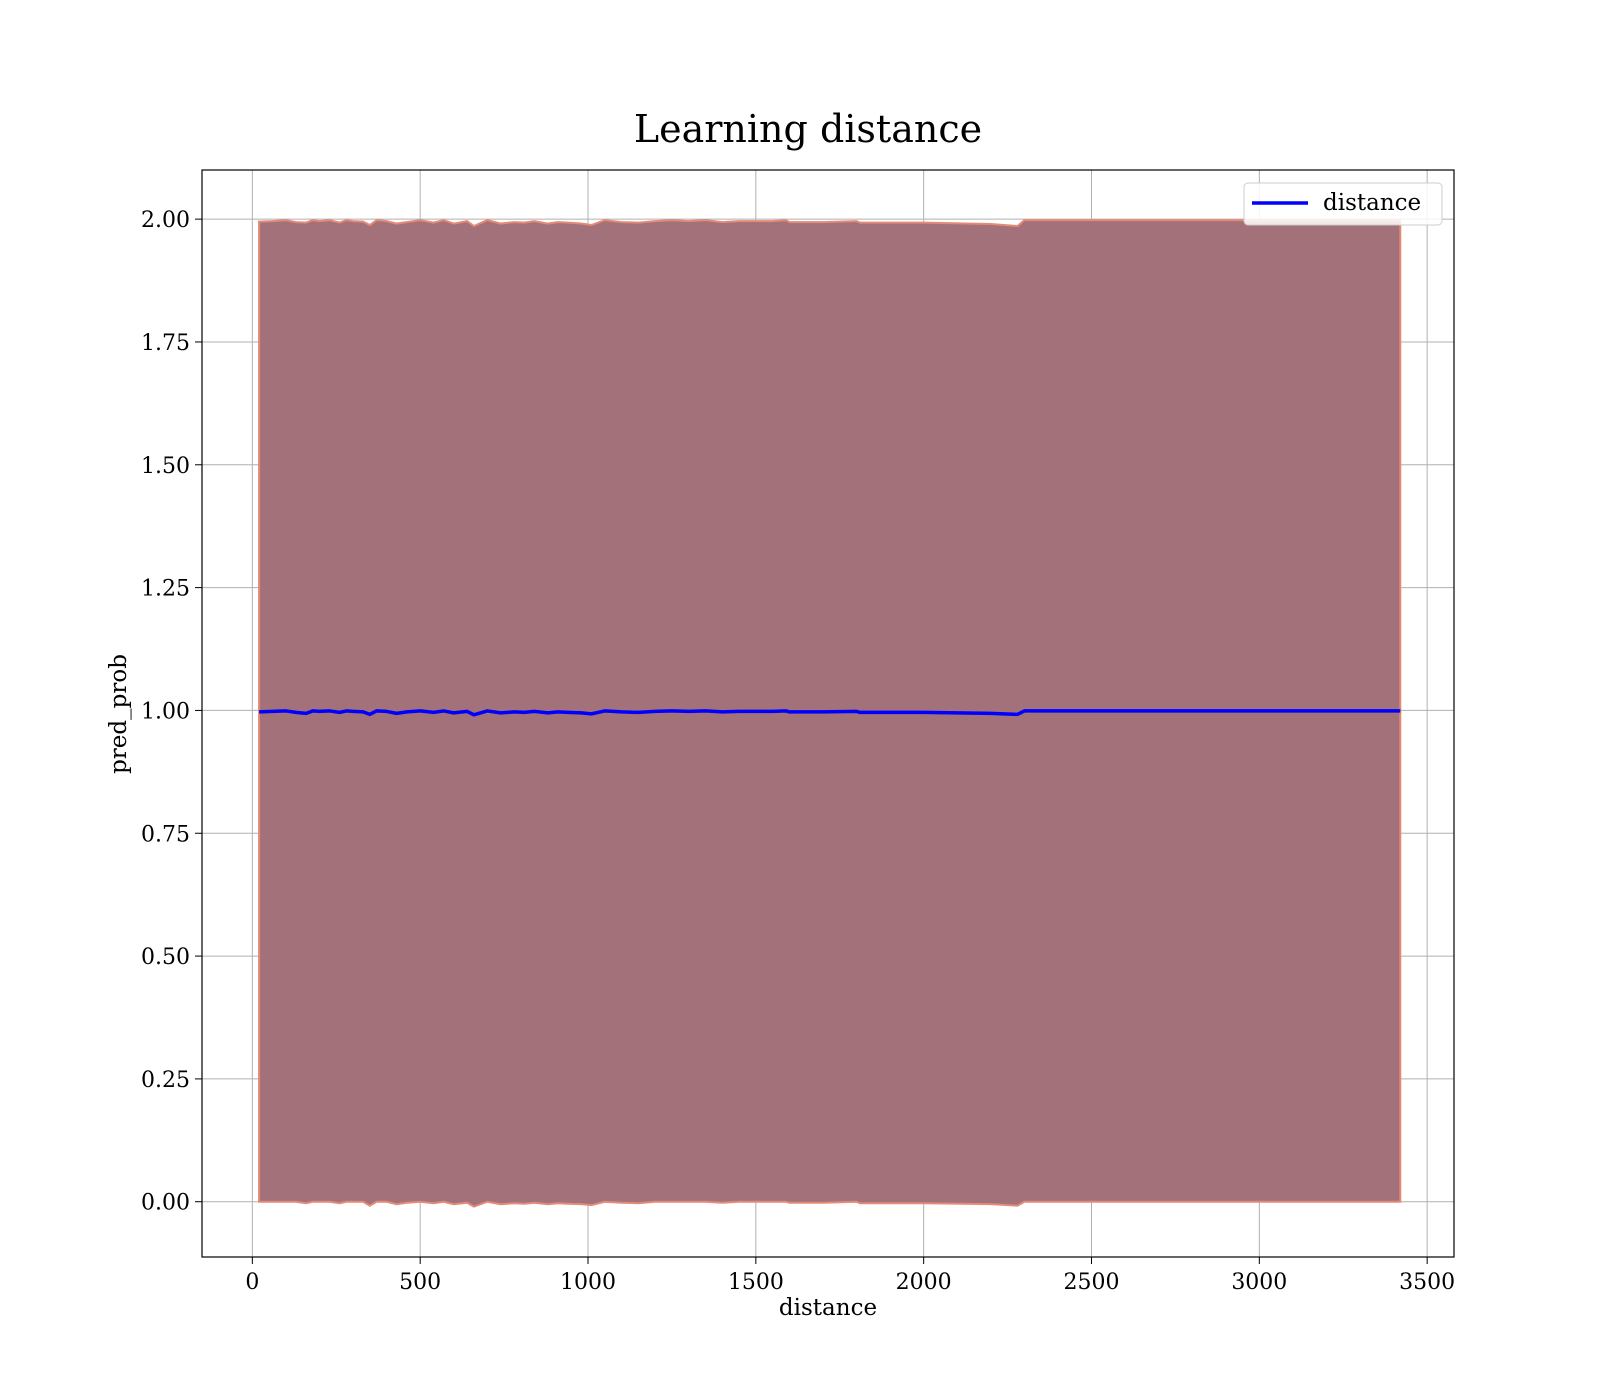  Describe the element at coordinates (1427, 1282) in the screenshot. I see `x-tick-label: 3500` at that location.